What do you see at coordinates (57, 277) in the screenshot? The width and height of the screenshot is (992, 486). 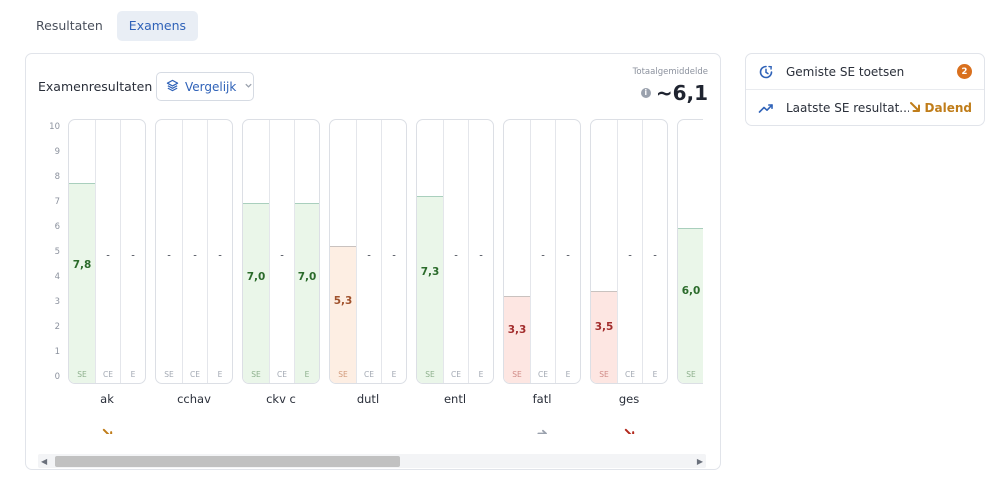 I see `y-tick-label: 4` at bounding box center [57, 277].